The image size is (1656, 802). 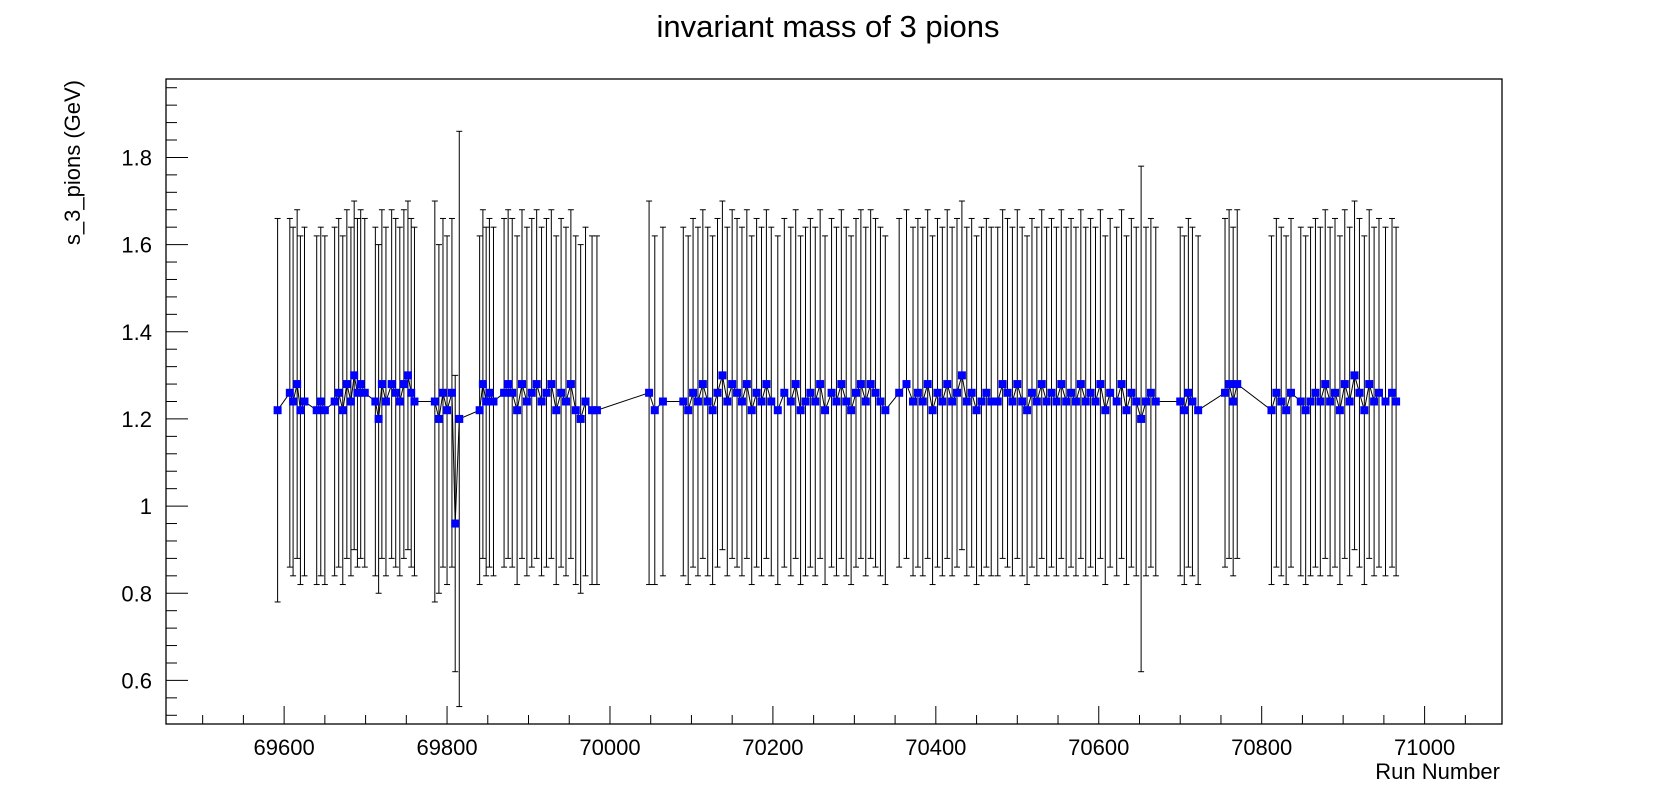 What do you see at coordinates (772, 747) in the screenshot?
I see `x-tick-label: 70200` at bounding box center [772, 747].